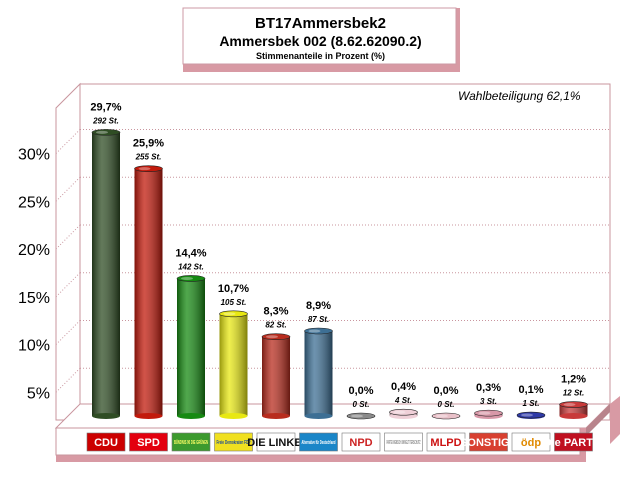  I want to click on party-logo-SONSTIGE: SONSTIGE, so click(488, 442).